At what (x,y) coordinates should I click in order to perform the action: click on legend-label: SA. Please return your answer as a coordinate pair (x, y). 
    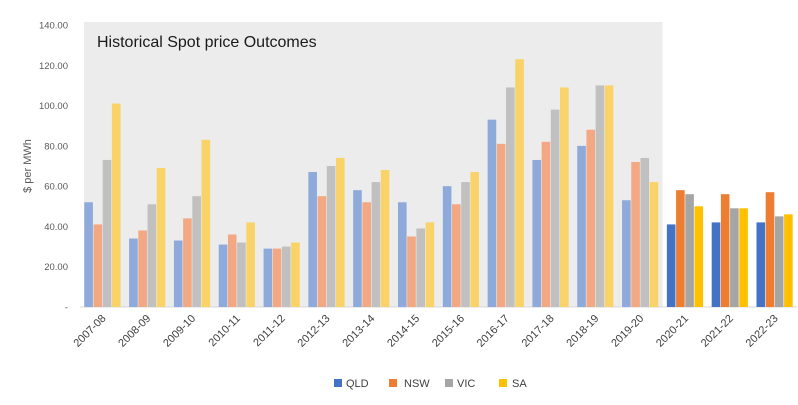
    Looking at the image, I should click on (519, 384).